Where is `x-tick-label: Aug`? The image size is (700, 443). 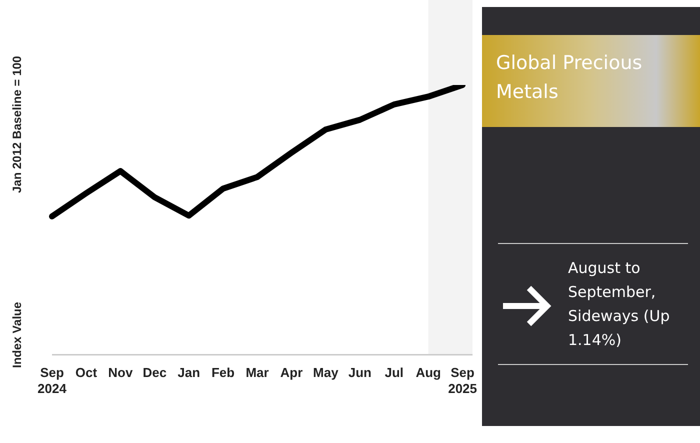
x-tick-label: Aug is located at coordinates (429, 372).